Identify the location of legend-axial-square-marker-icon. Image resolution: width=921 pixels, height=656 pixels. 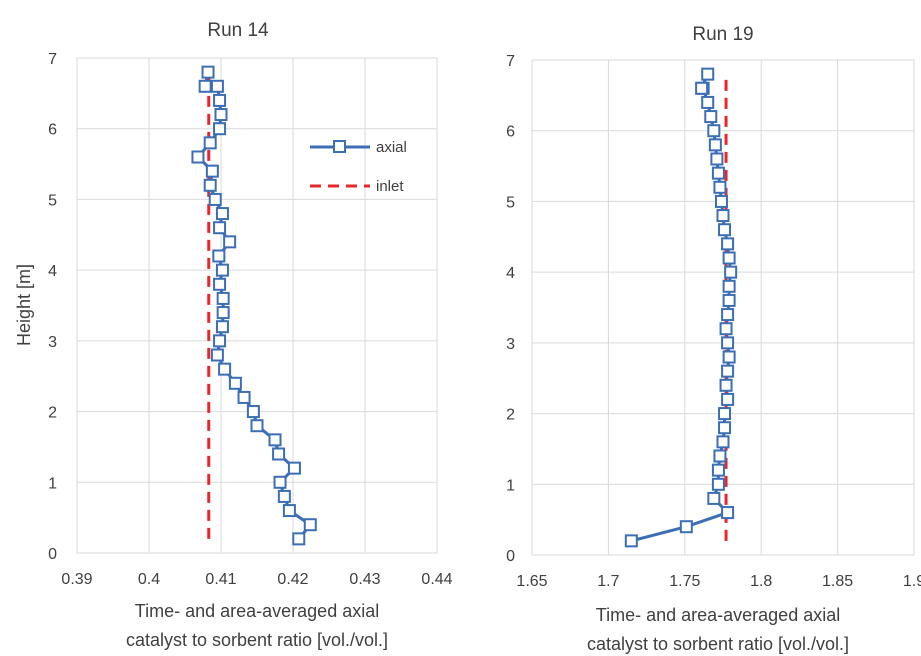
(339, 146).